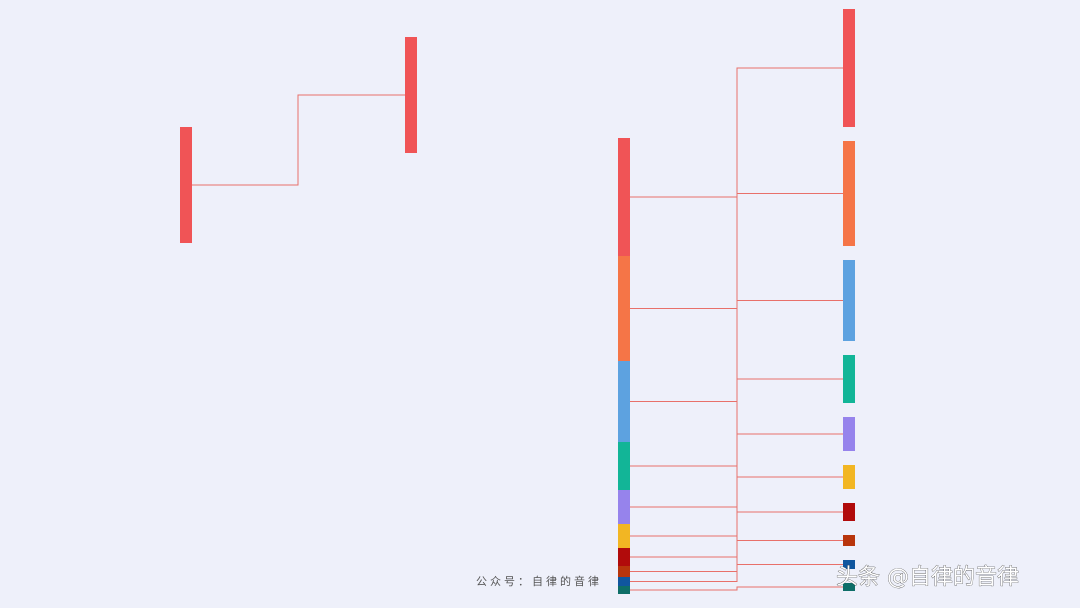  What do you see at coordinates (927, 577) in the screenshot?
I see `brand: 头条 @自律的音律` at bounding box center [927, 577].